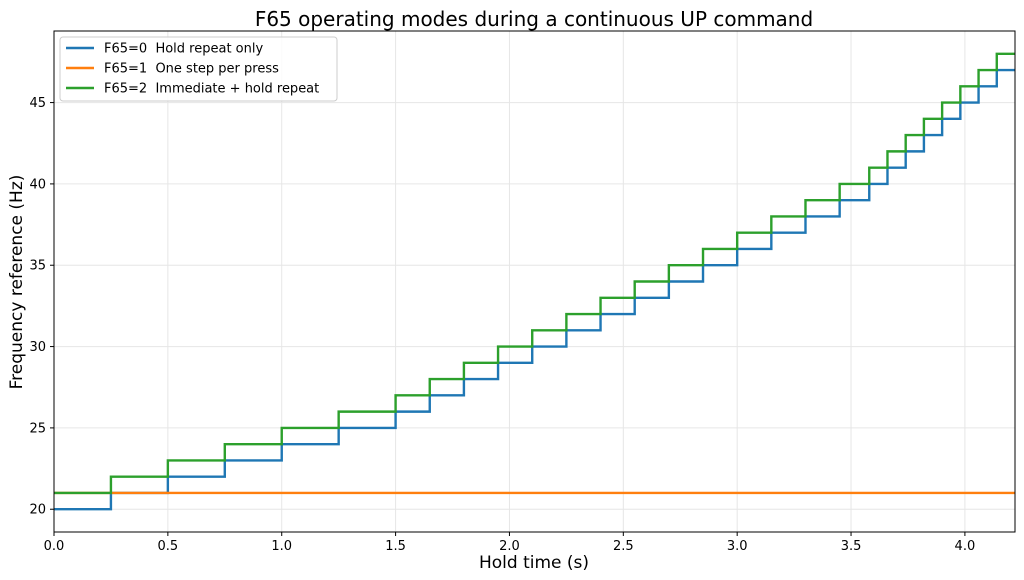 The width and height of the screenshot is (1024, 580). I want to click on x-tick-label: 4.0, so click(965, 546).